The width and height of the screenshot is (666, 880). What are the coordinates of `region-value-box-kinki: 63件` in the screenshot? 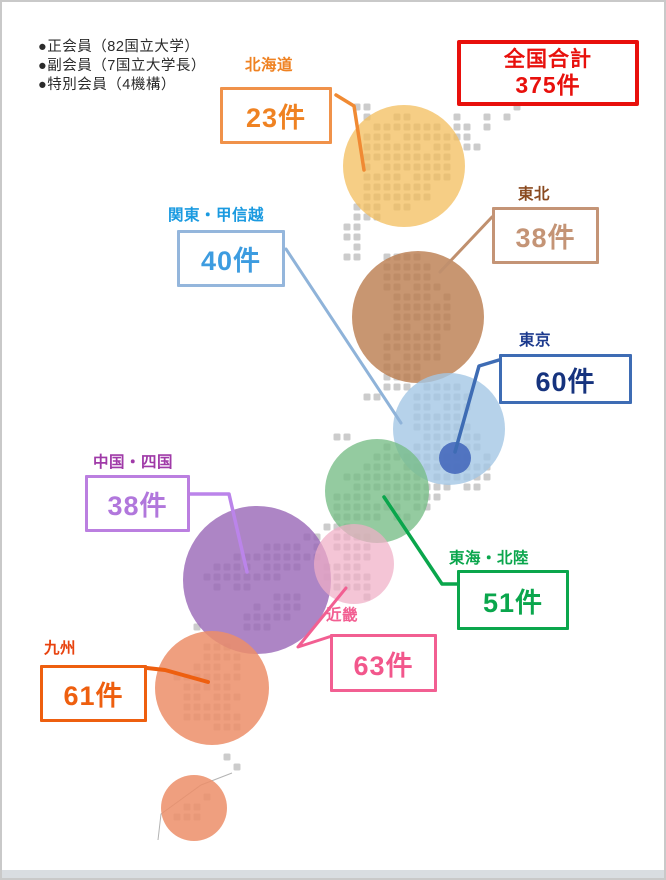 It's located at (383, 663).